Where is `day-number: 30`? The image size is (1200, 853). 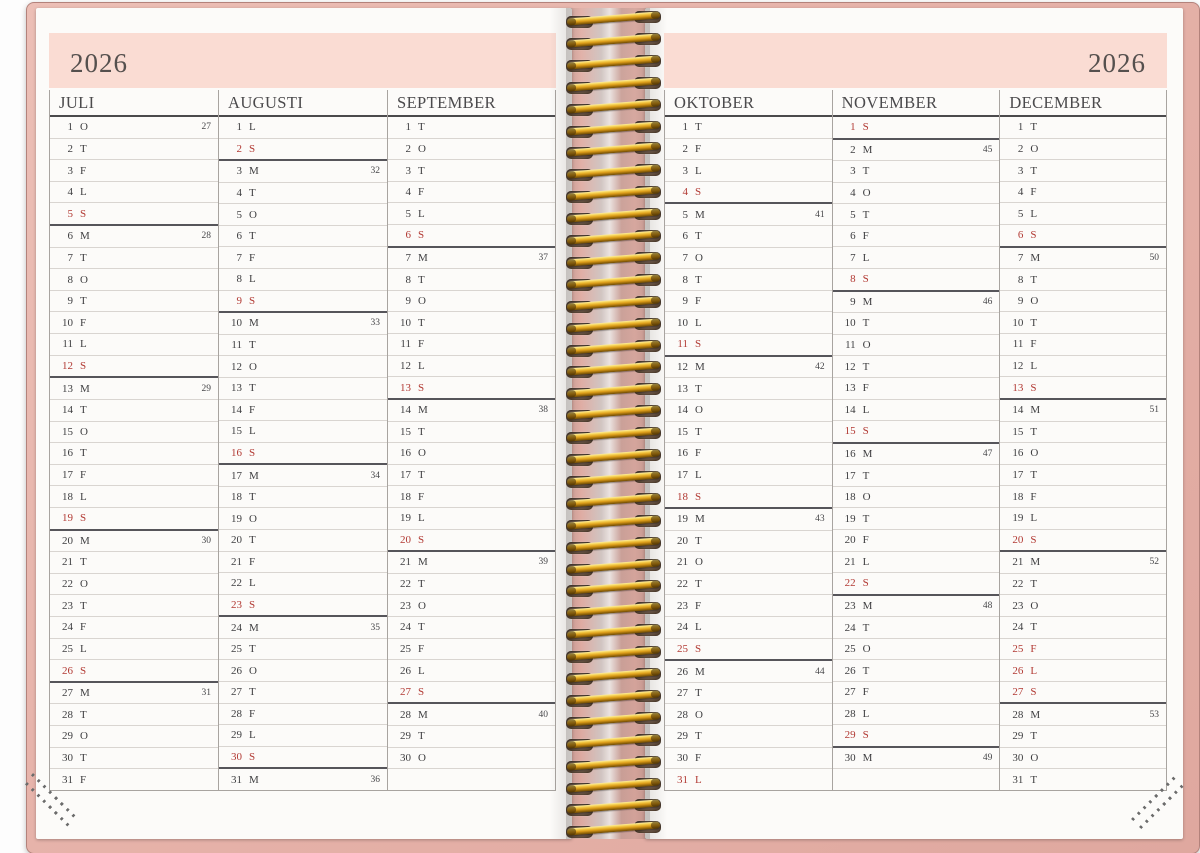 day-number: 30 is located at coordinates (1018, 757).